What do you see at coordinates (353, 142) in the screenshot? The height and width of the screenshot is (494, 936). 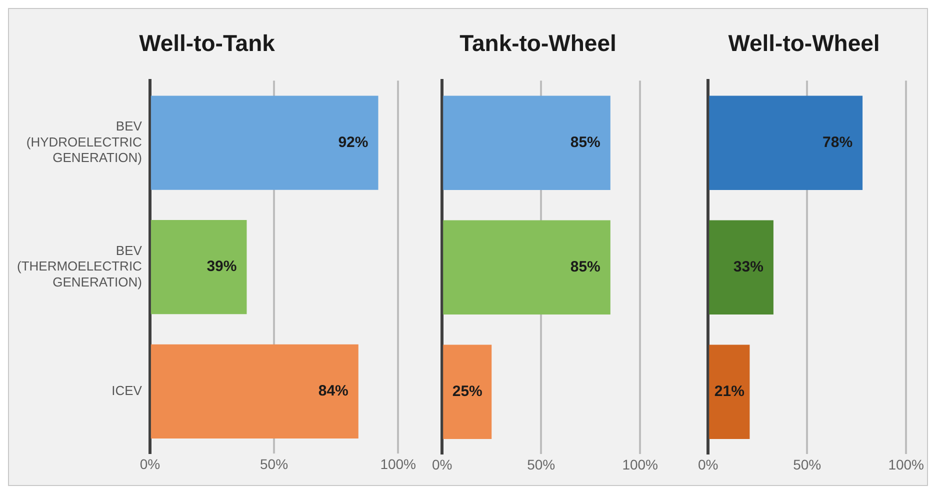 I see `data-label: 92%` at bounding box center [353, 142].